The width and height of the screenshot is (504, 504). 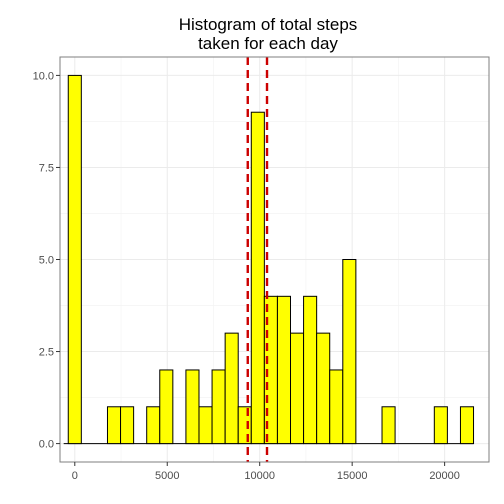 What do you see at coordinates (259, 476) in the screenshot?
I see `x-tick-label: 10000` at bounding box center [259, 476].